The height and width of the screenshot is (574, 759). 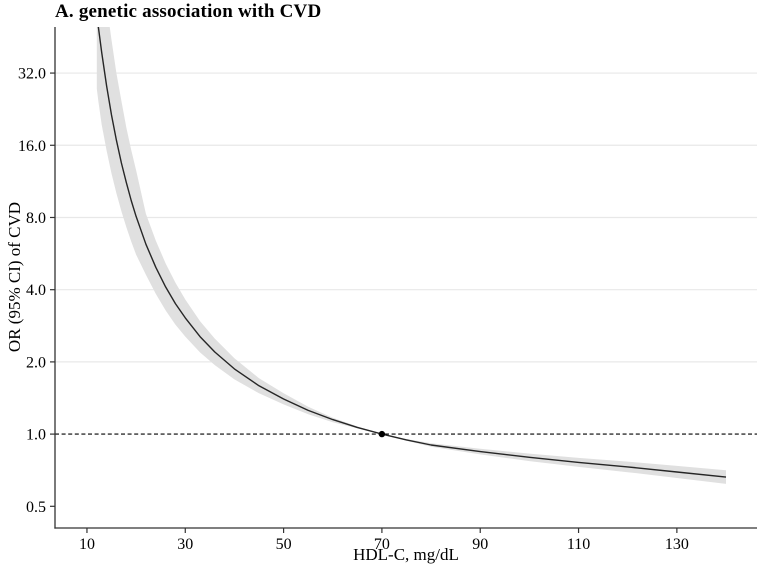 I want to click on y-tick-label: 8.0, so click(x=36, y=218).